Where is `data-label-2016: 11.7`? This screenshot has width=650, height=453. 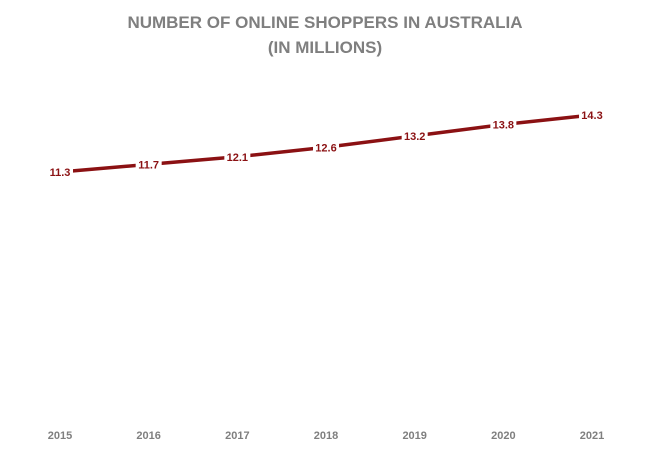 data-label-2016: 11.7 is located at coordinates (148, 165).